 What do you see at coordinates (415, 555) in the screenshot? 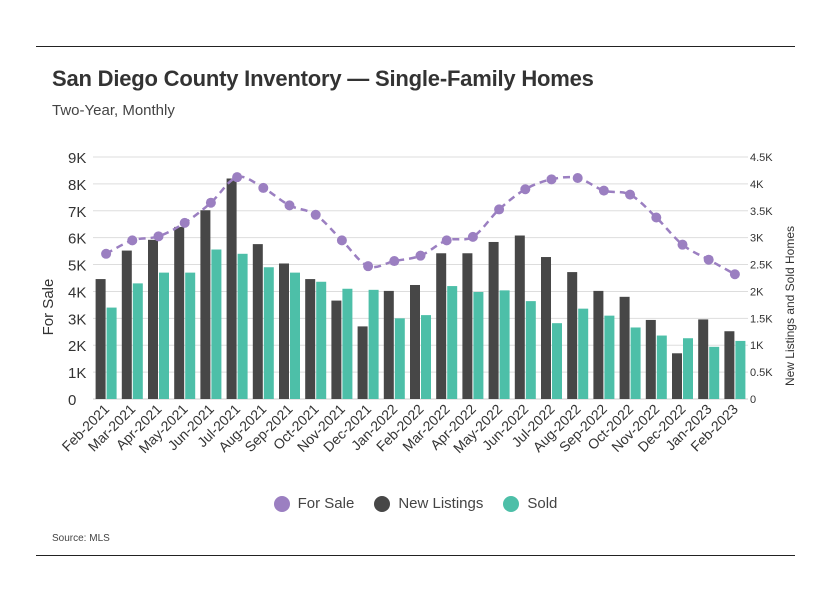
I see `bottom-rule` at bounding box center [415, 555].